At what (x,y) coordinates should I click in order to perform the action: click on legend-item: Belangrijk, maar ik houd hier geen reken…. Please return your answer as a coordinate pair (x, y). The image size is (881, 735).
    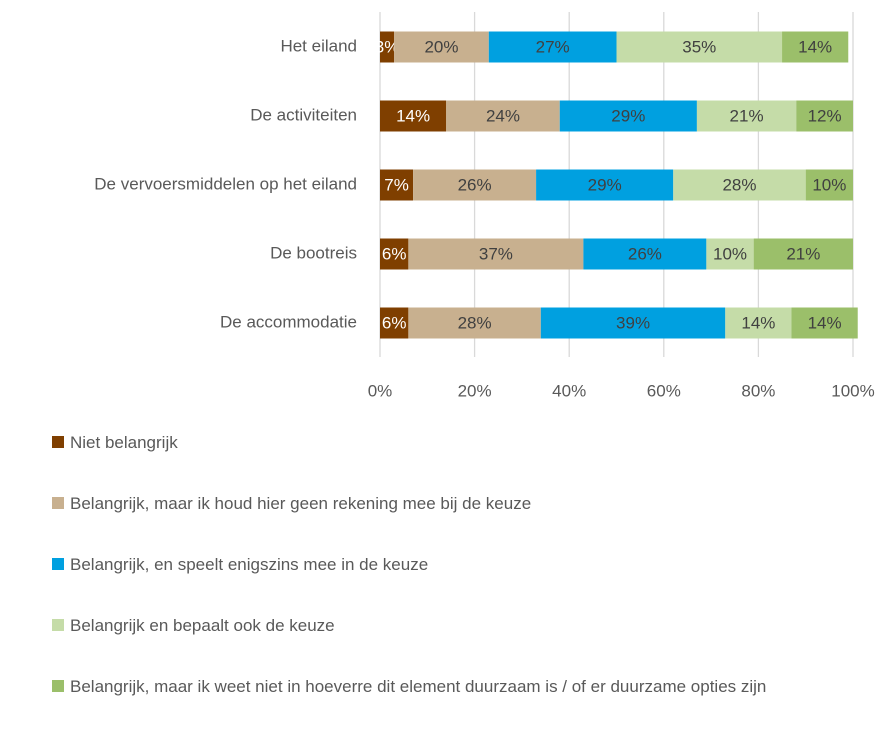
    Looking at the image, I should click on (463, 503).